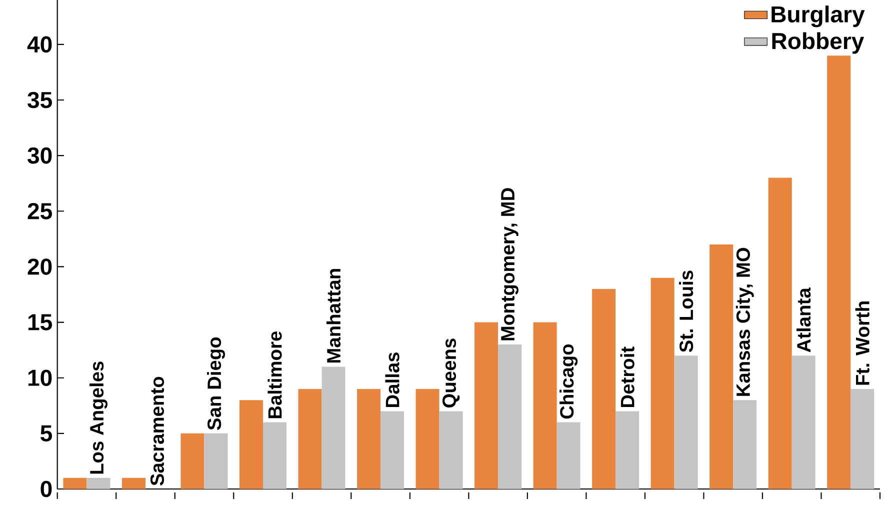 The height and width of the screenshot is (510, 885). What do you see at coordinates (275, 374) in the screenshot?
I see `x-tick-label: Baltimore` at bounding box center [275, 374].